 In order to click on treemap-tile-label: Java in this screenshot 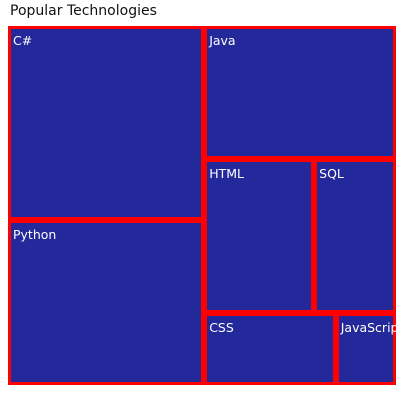, I will do `click(222, 40)`.